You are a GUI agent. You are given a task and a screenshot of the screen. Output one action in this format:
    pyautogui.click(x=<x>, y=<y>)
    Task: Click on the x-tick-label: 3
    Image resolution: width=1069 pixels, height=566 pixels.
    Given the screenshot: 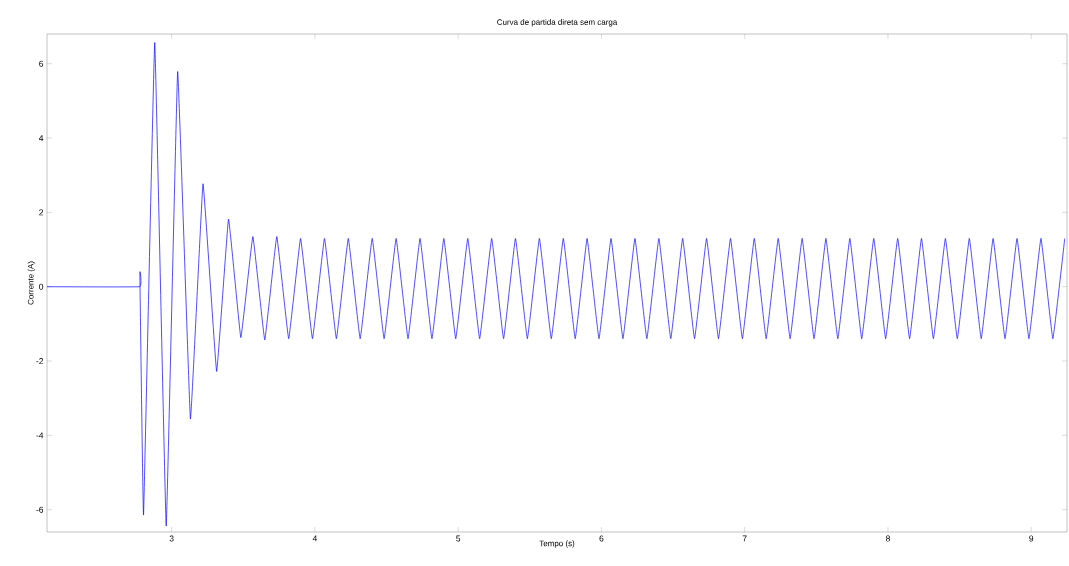 What is the action you would take?
    pyautogui.click(x=171, y=538)
    